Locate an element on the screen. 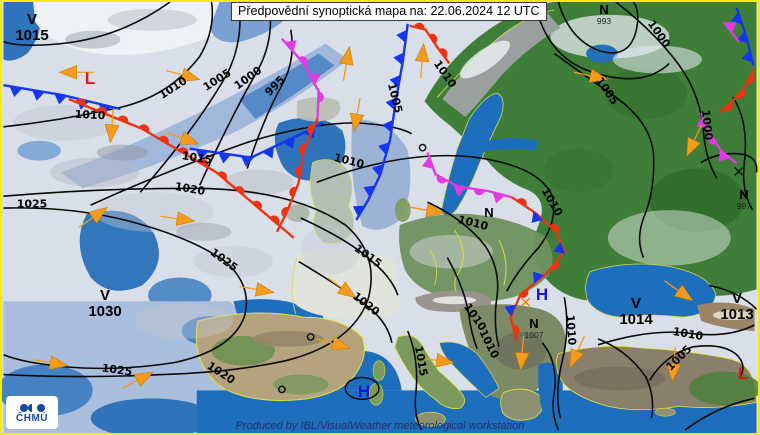 Image resolution: width=760 pixels, height=435 pixels. chmu-logo-text: ČHMÚ is located at coordinates (32, 418).